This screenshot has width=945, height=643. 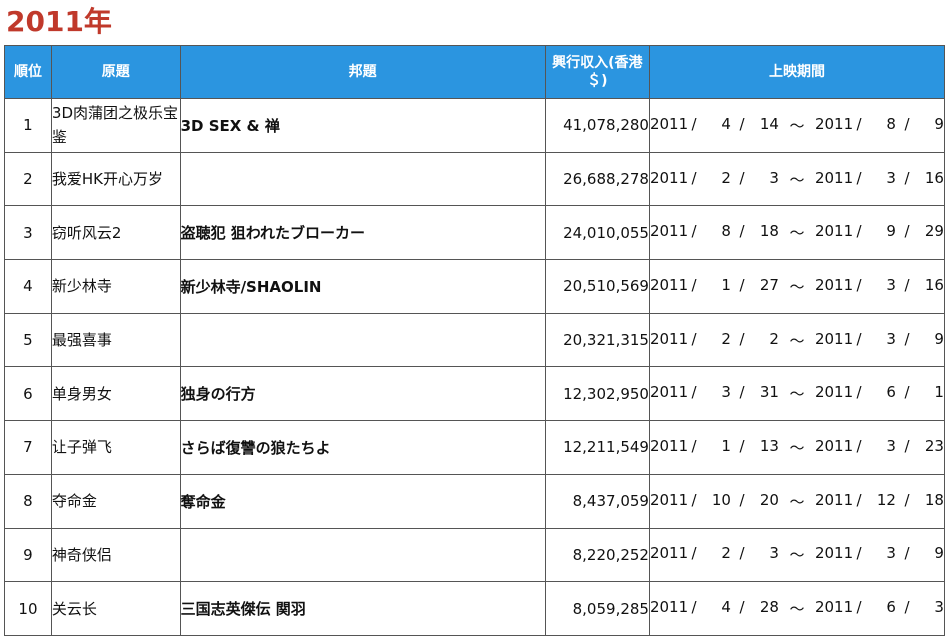 What do you see at coordinates (939, 392) in the screenshot?
I see `end-day: 1` at bounding box center [939, 392].